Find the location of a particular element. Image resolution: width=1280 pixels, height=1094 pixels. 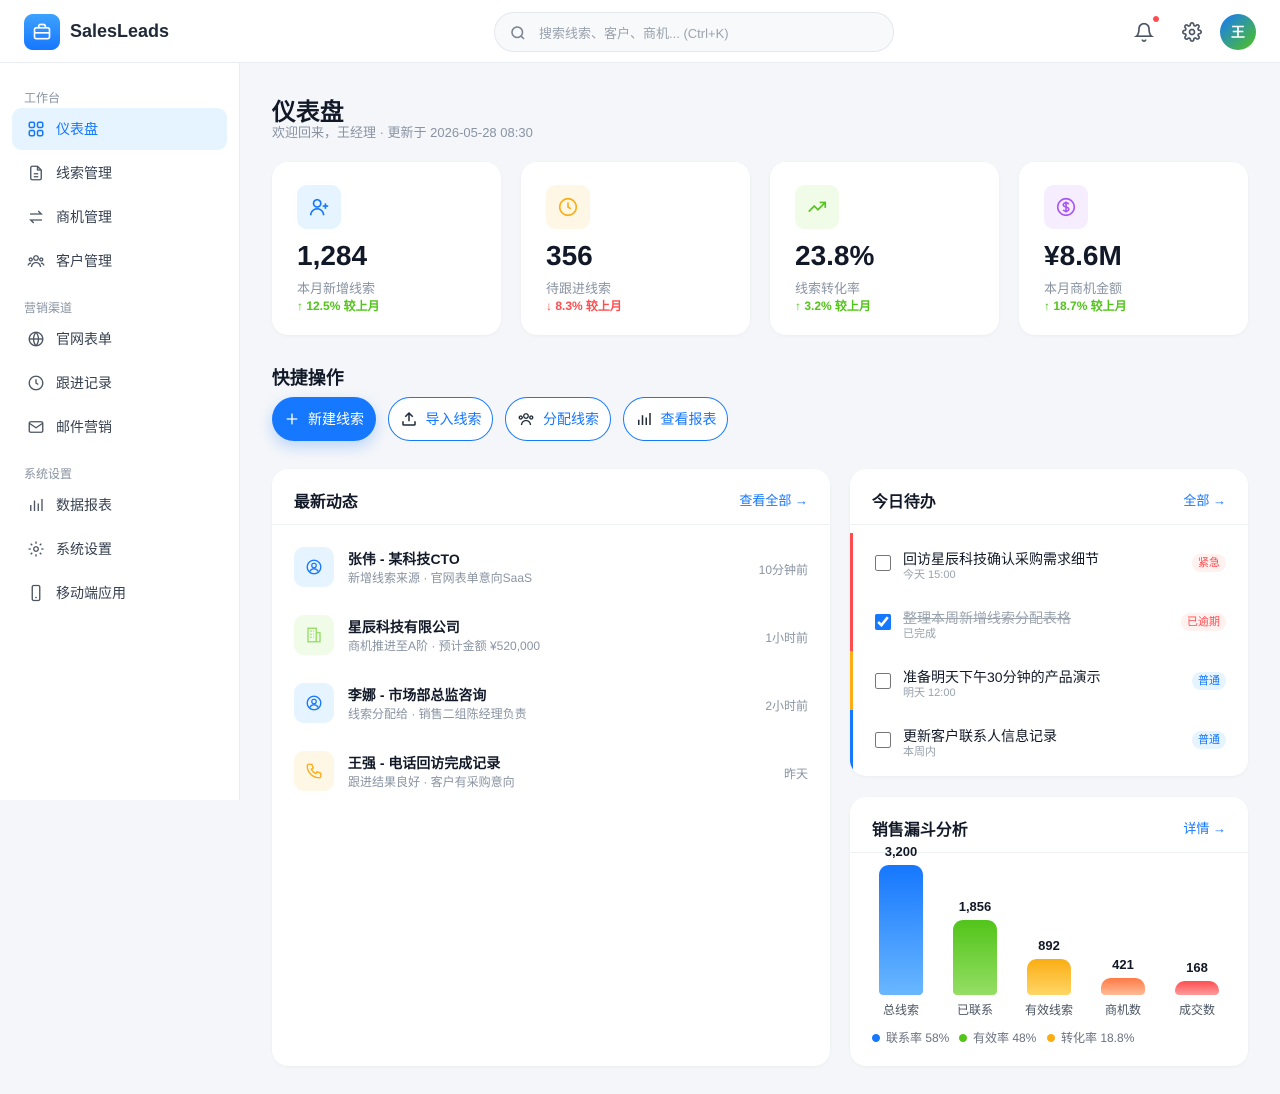

activity-title: 星辰科技有限公司 is located at coordinates (404, 627).